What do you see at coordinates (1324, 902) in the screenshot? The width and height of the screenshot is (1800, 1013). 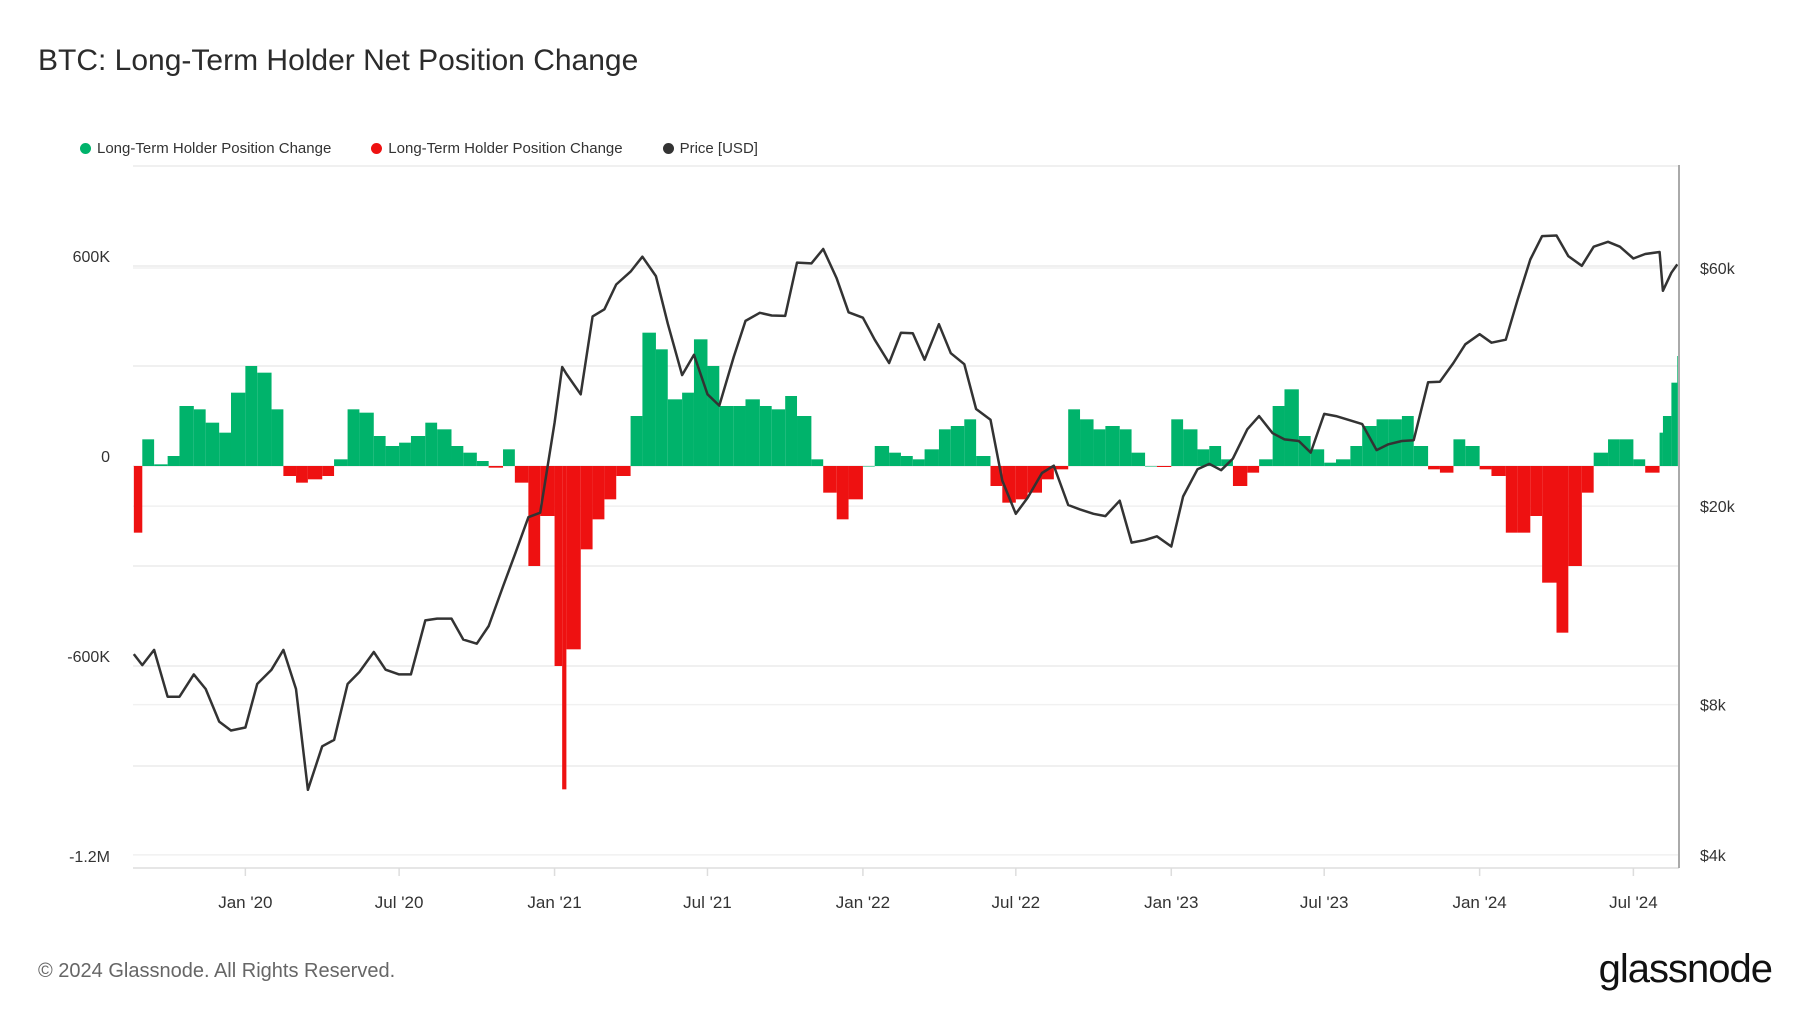 I see `x-tick-label: Jul '23` at bounding box center [1324, 902].